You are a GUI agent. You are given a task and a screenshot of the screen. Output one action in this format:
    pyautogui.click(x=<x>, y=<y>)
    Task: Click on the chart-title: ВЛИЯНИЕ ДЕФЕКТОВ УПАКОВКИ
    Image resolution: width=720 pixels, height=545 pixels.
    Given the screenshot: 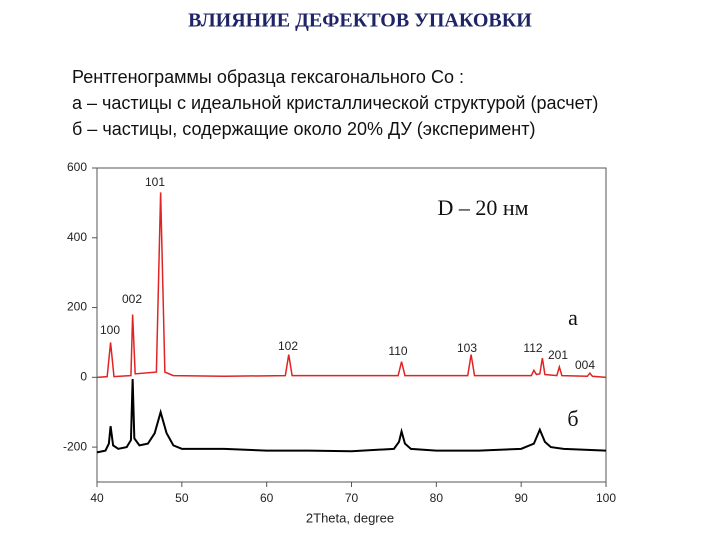 What is the action you would take?
    pyautogui.click(x=360, y=21)
    